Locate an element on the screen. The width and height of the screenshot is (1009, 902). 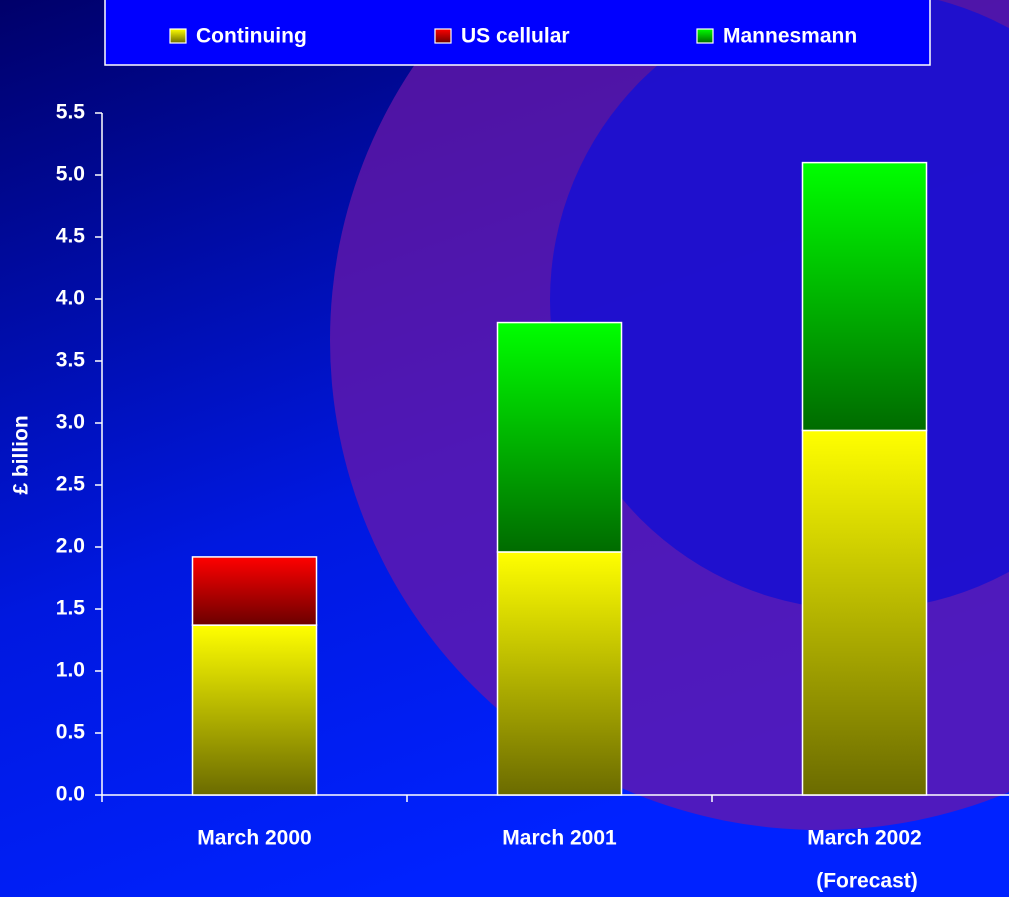
y-tick-label: 2.5 is located at coordinates (71, 484).